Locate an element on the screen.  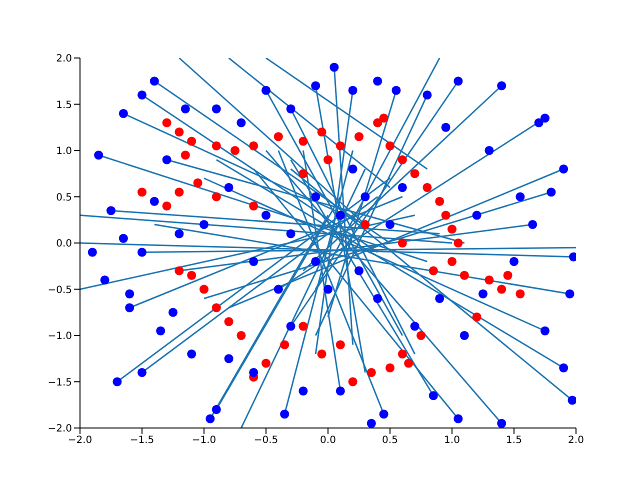
x-tick-label: −1.0 is located at coordinates (204, 440).